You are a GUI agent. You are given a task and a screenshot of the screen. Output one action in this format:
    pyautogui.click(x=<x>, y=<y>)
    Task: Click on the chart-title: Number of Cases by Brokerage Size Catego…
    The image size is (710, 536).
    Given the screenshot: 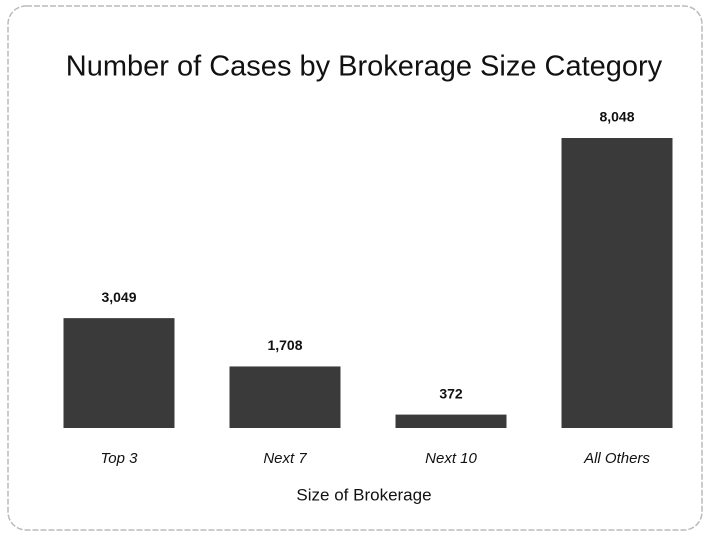 What is the action you would take?
    pyautogui.click(x=364, y=67)
    